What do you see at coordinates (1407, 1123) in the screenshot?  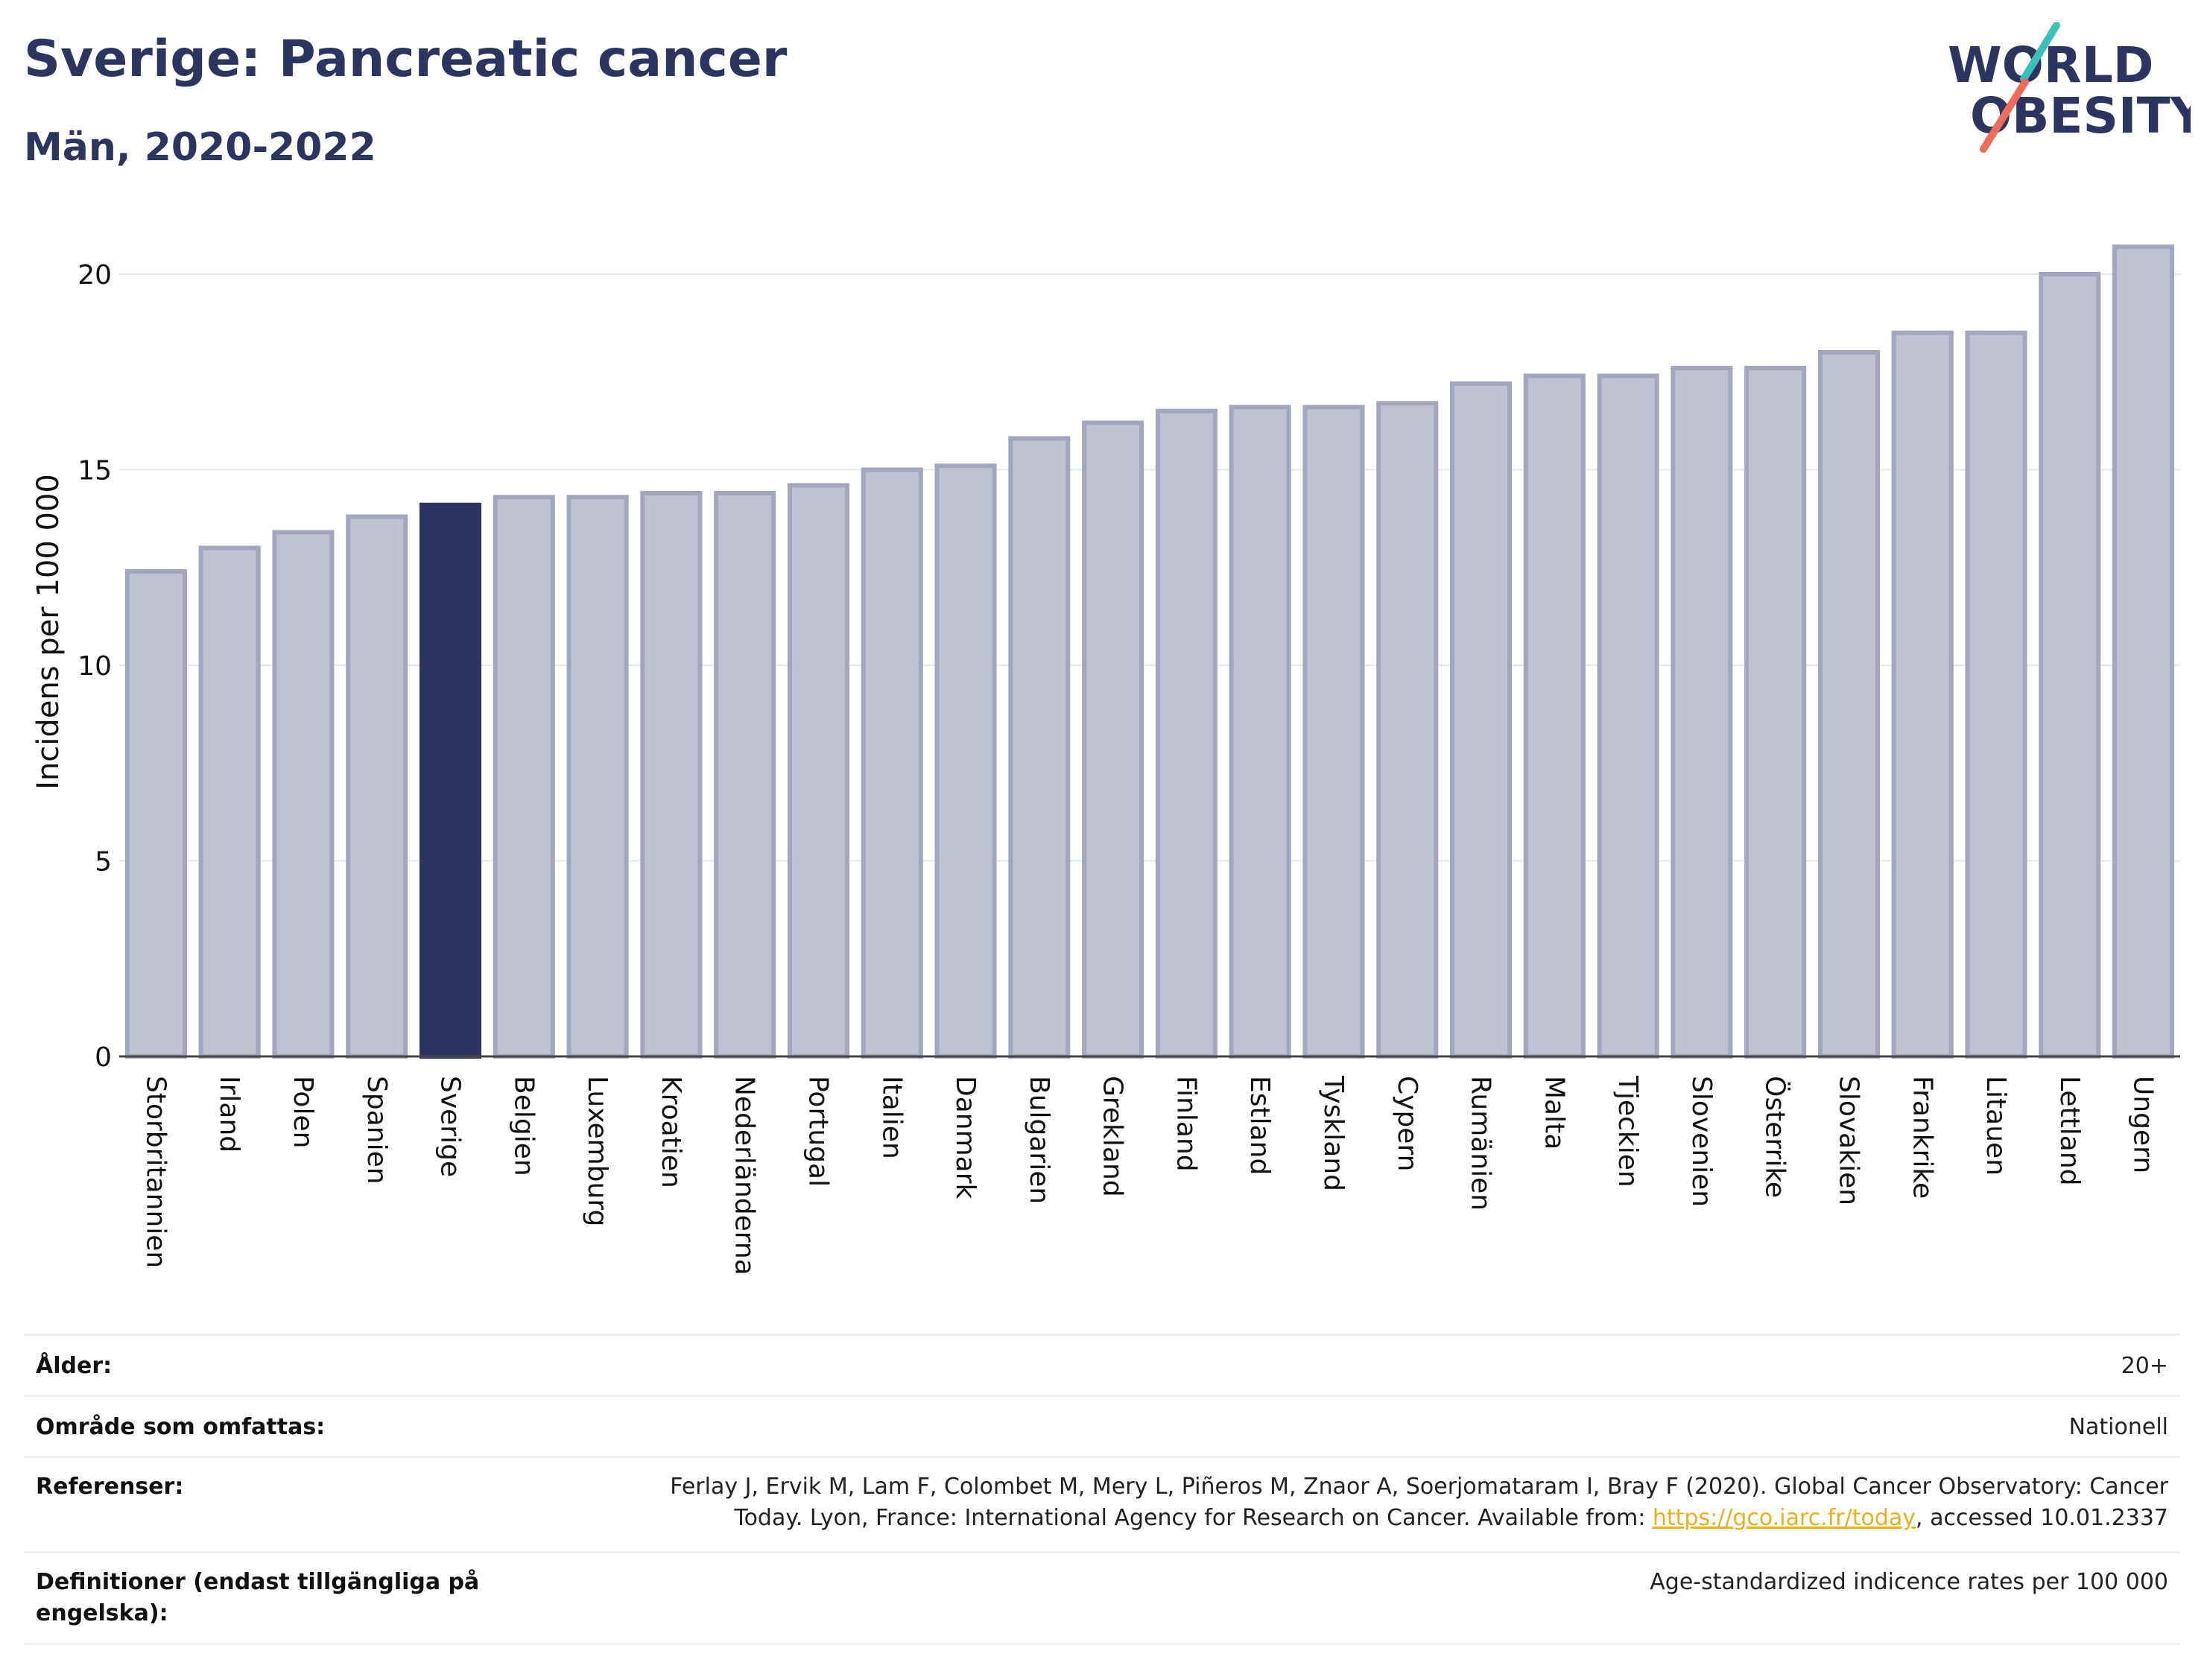 I see `x-tick-label: Cypern` at bounding box center [1407, 1123].